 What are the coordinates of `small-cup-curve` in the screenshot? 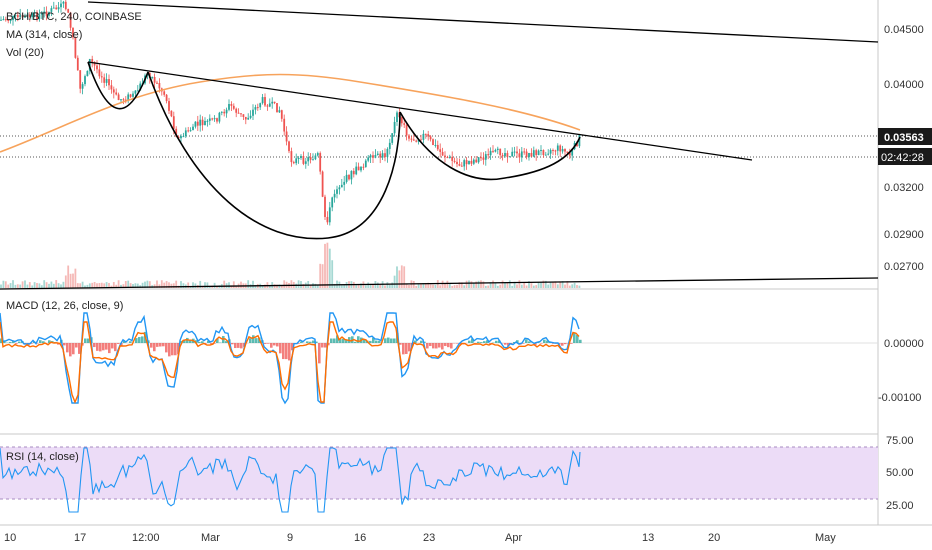 It's located at (118, 85).